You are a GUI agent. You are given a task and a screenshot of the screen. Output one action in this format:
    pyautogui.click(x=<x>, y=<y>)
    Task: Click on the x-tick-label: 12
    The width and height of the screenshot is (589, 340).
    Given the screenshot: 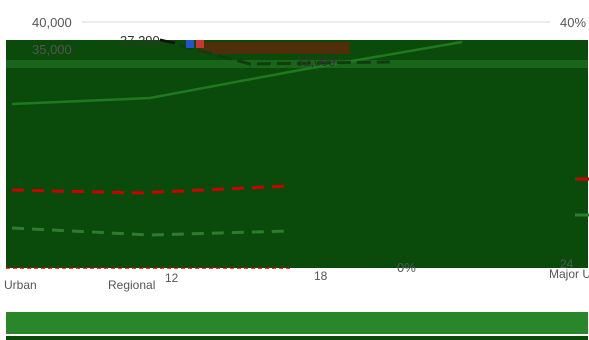 What is the action you would take?
    pyautogui.click(x=172, y=278)
    